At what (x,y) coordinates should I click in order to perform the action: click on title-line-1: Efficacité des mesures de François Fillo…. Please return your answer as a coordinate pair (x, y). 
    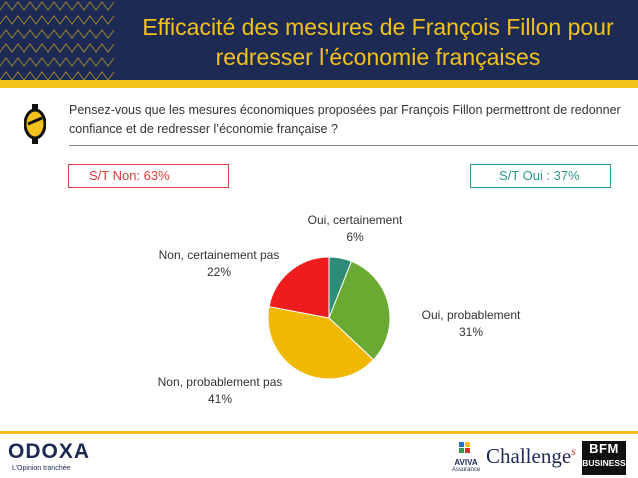
    Looking at the image, I should click on (378, 27).